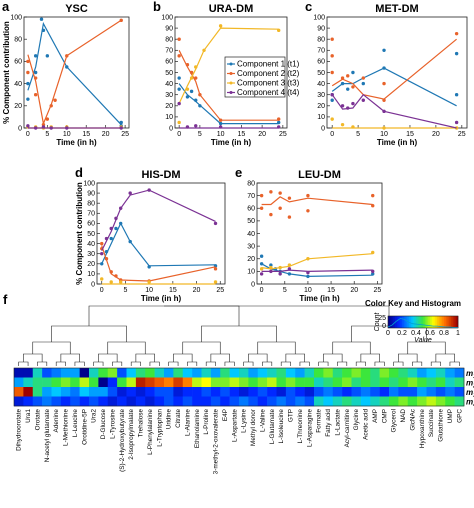  What do you see at coordinates (75, 423) in the screenshot?
I see `column-label: L-Leucine` at bounding box center [75, 423].